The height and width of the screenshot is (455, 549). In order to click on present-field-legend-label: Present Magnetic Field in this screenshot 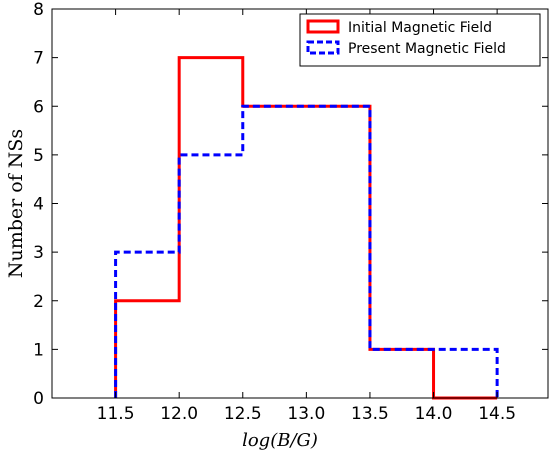, I will do `click(427, 49)`.